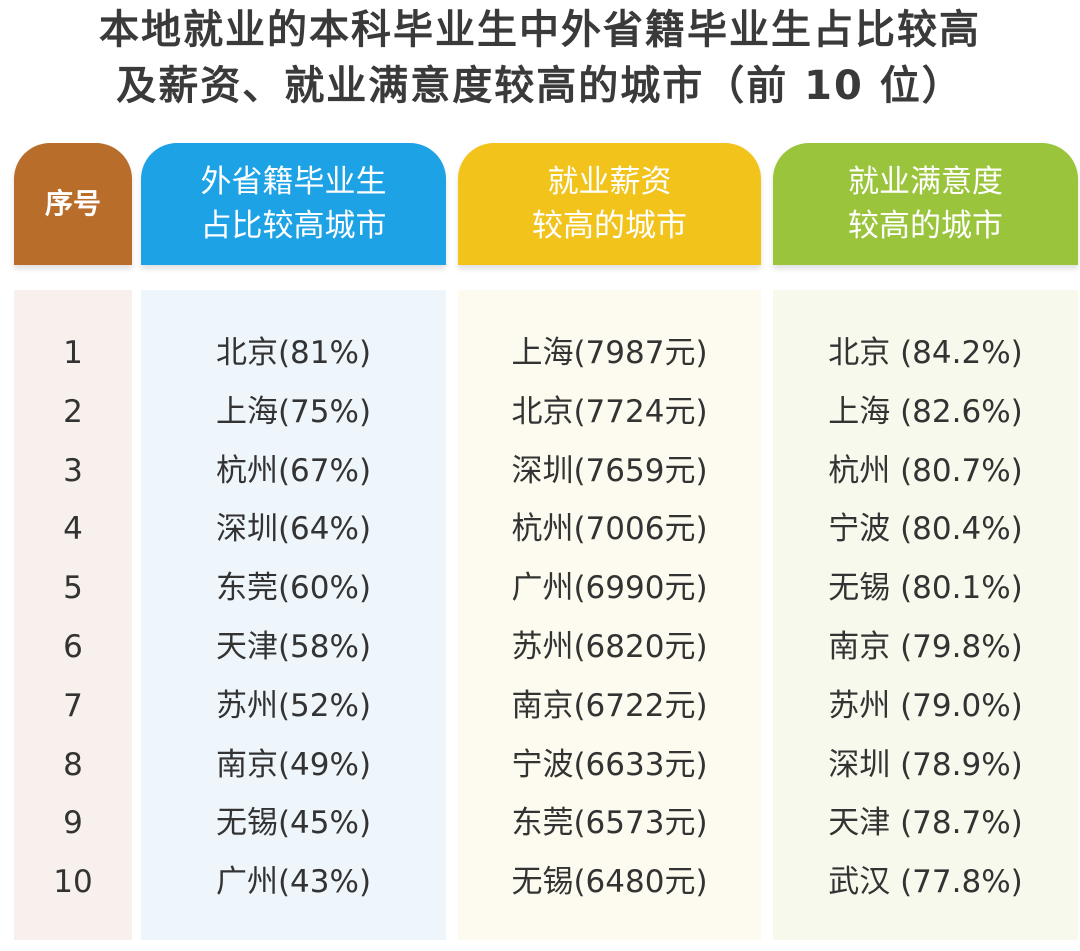 This screenshot has width=1080, height=951. I want to click on cell-satisfaction: 武汉 (77.8%), so click(925, 882).